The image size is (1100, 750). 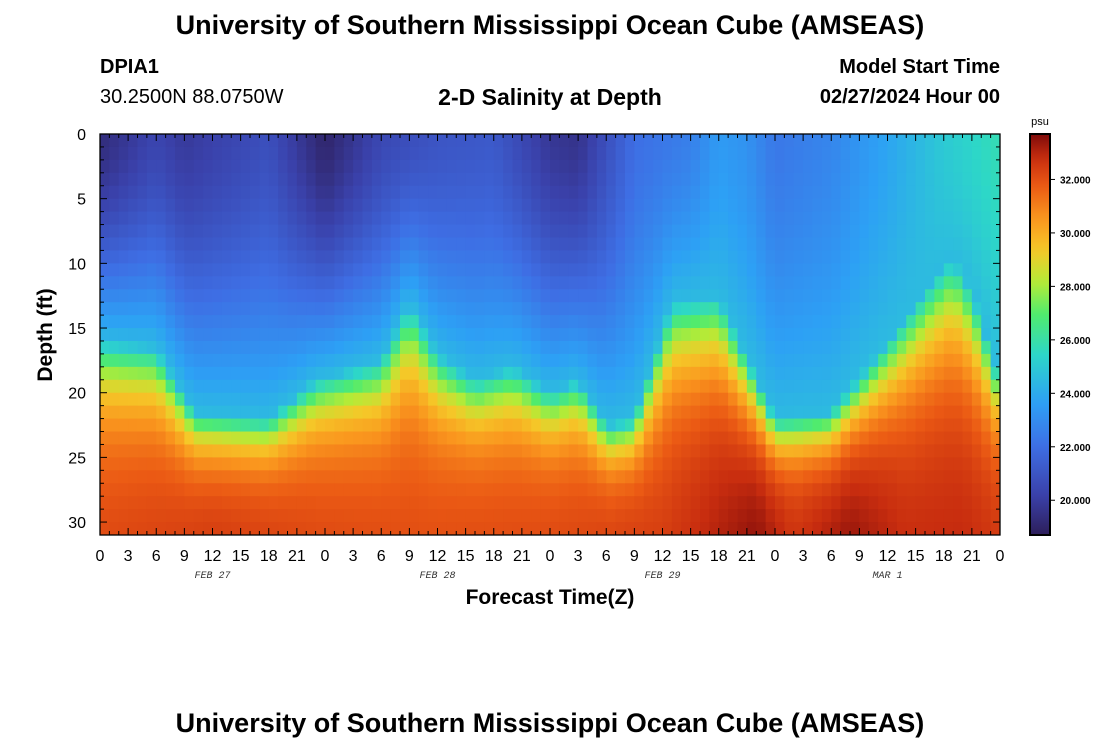 I want to click on x-tick-label: 21, so click(x=297, y=556).